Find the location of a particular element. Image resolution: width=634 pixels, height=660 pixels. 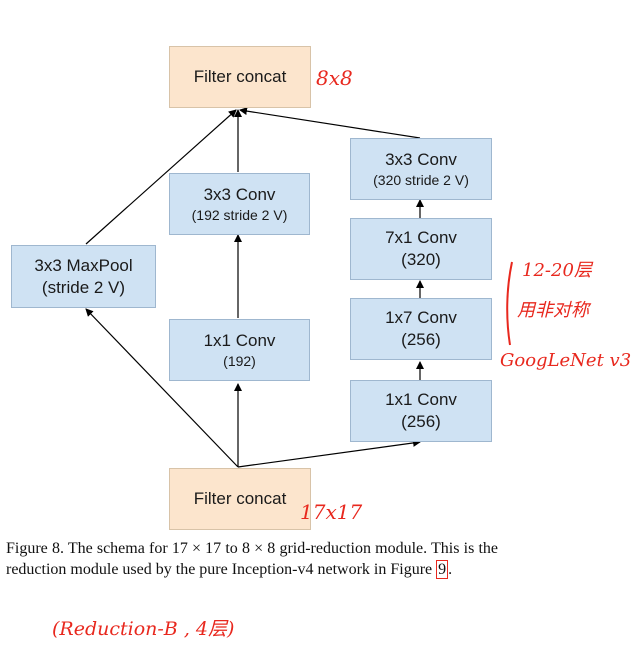

right-conv1x7-line2: (256) is located at coordinates (421, 339).